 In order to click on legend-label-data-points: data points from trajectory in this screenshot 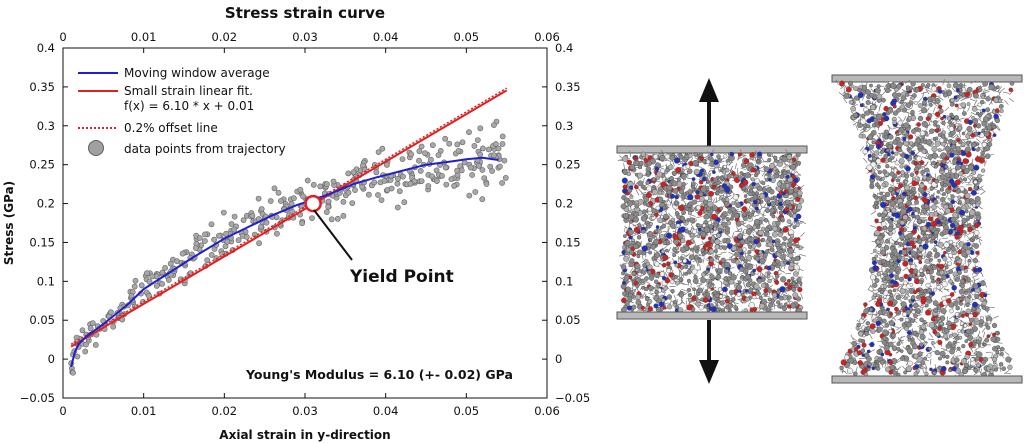, I will do `click(205, 149)`.